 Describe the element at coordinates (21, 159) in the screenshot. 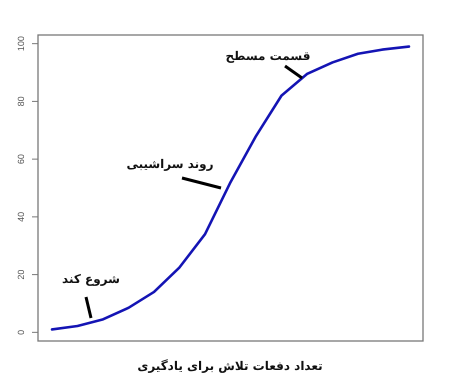

I see `y-tick-label: 60` at that location.